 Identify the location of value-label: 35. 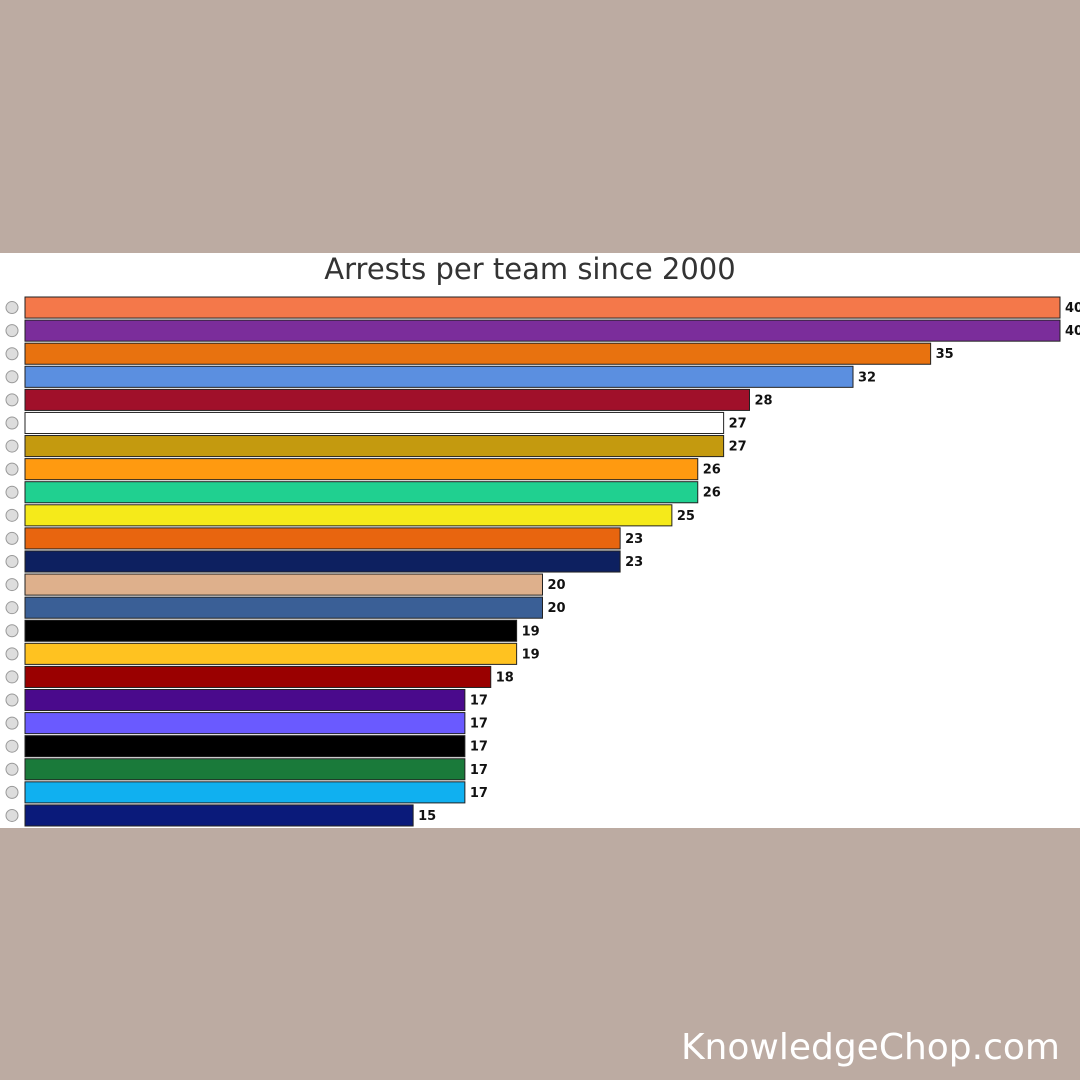
(945, 354).